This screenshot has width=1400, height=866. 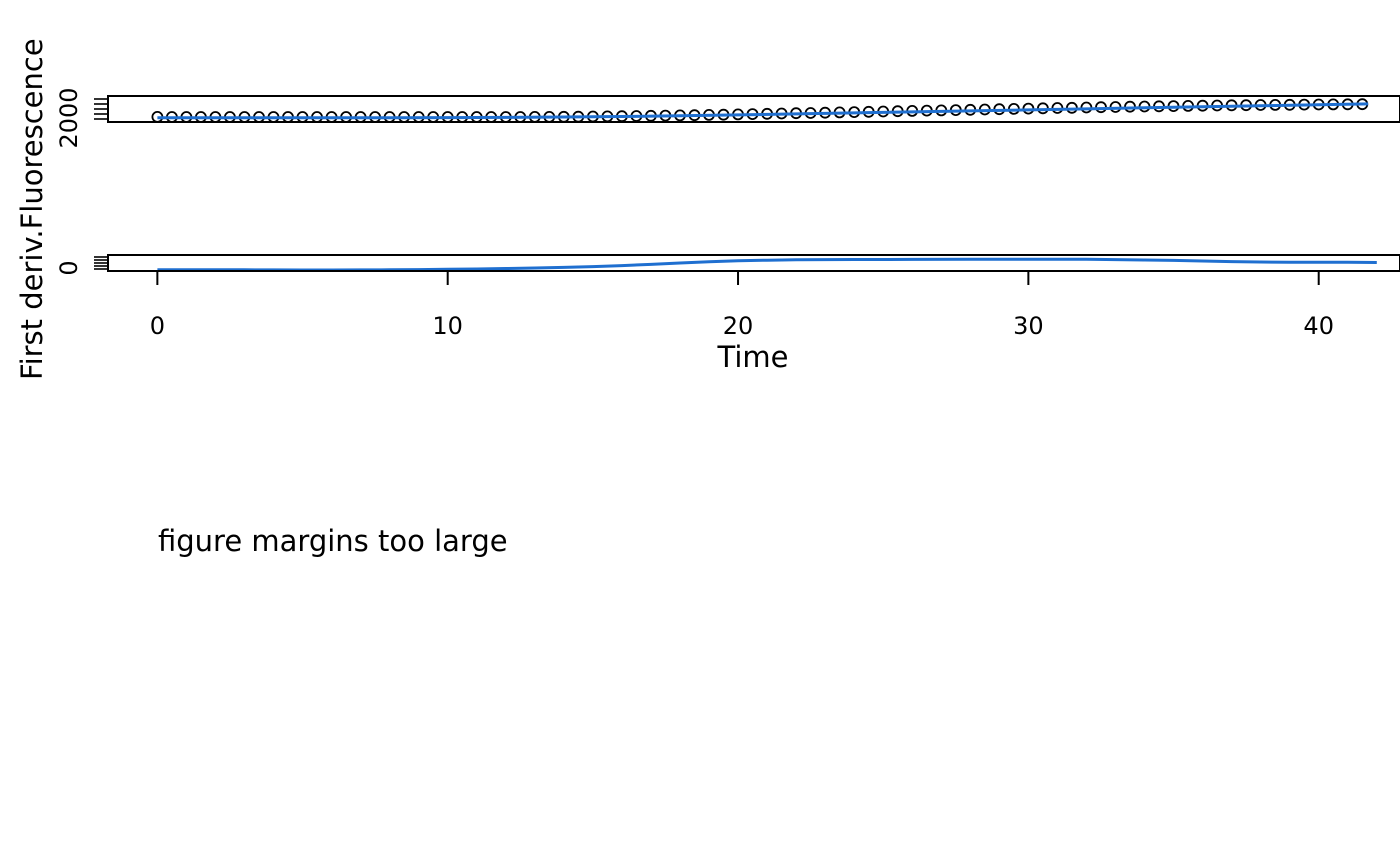 What do you see at coordinates (1028, 326) in the screenshot?
I see `x-tick-label: 30` at bounding box center [1028, 326].